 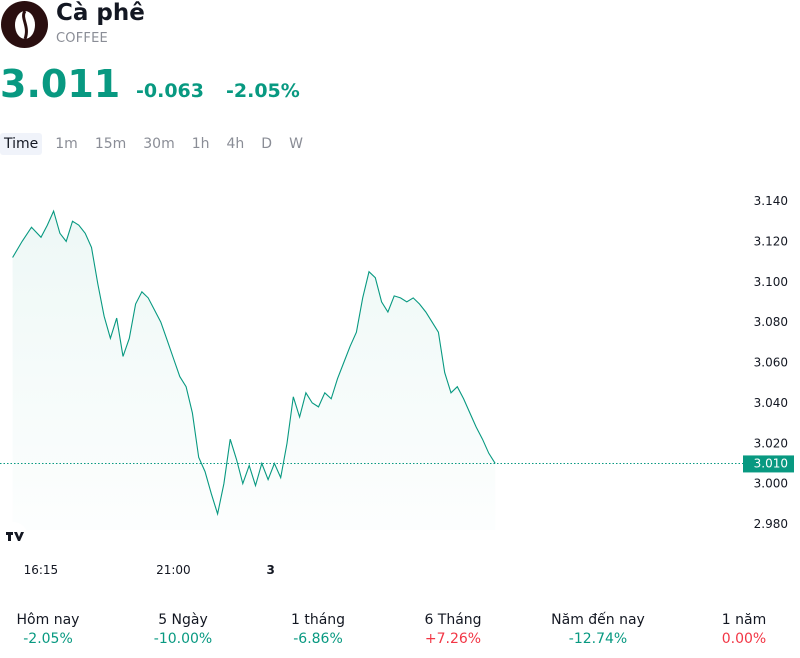 What do you see at coordinates (771, 241) in the screenshot?
I see `y-tick-label: 3.120` at bounding box center [771, 241].